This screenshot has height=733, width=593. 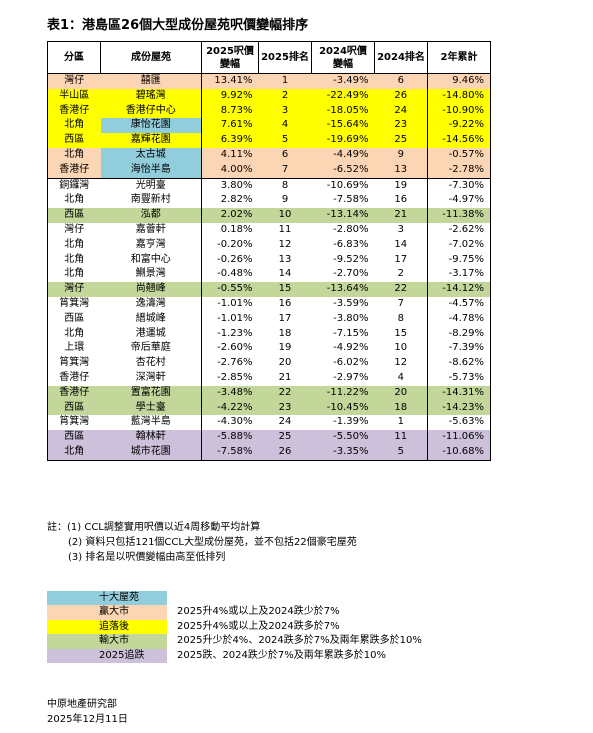 I want to click on table-row: 北角 太古城 4.11% 6 -4.49% 9 -0.57%, so click(x=269, y=155).